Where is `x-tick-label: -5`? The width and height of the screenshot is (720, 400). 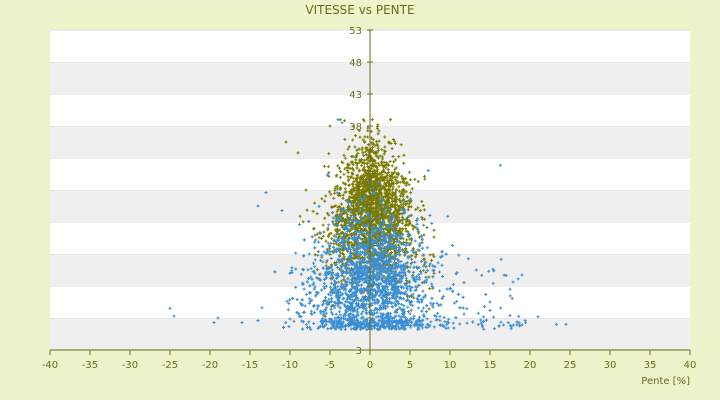
x-tick-label: -5 is located at coordinates (330, 365).